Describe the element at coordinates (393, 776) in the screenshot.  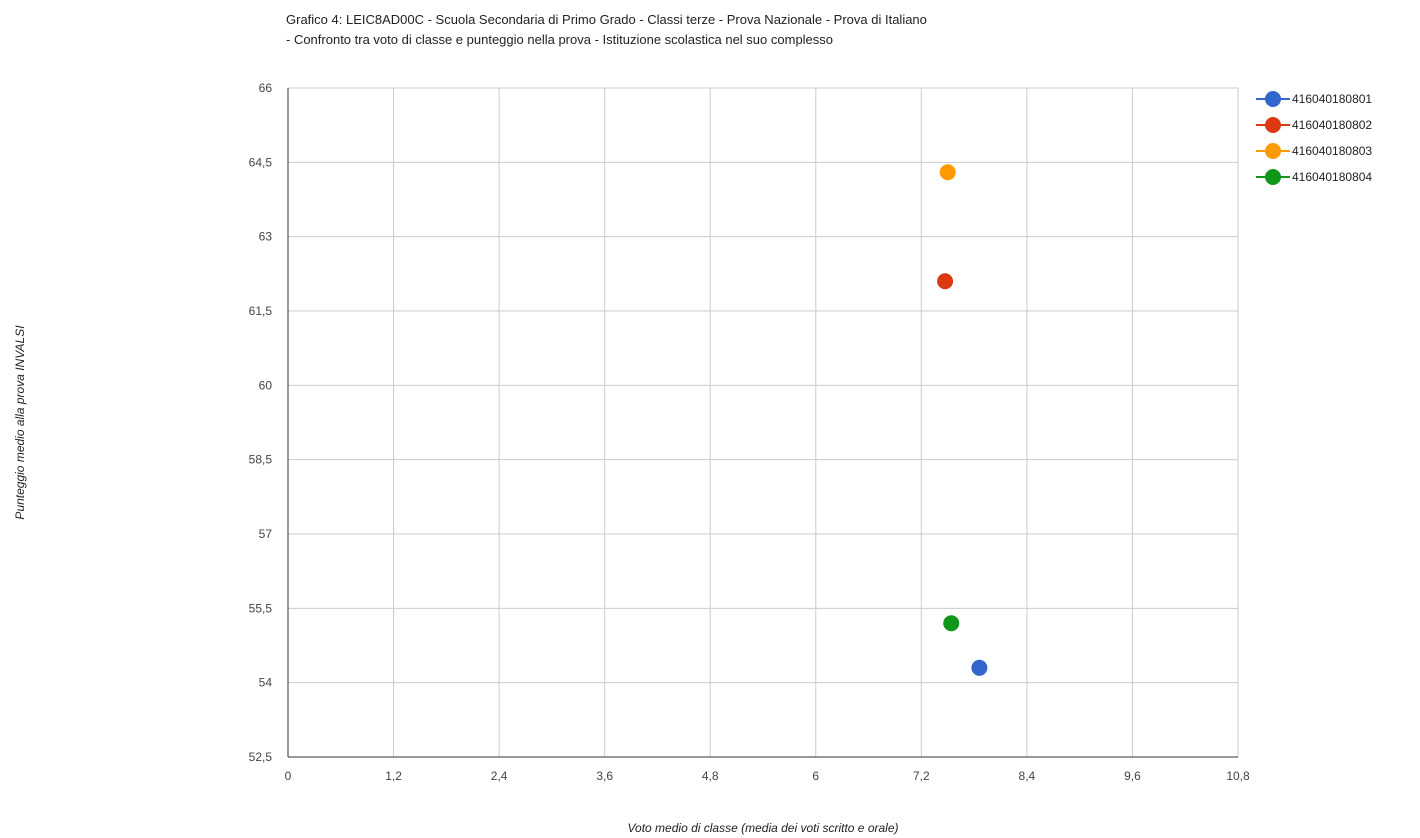
I see `x-tick-label: 1,2` at that location.